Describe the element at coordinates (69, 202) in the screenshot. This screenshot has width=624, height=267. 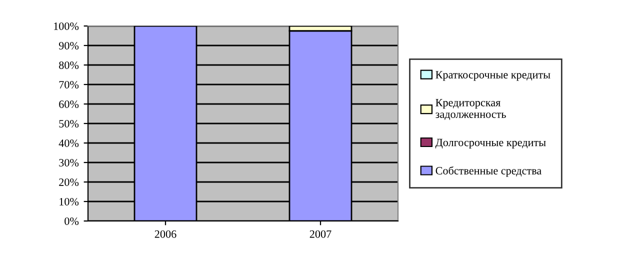
I see `y-tick-label: 10%` at that location.